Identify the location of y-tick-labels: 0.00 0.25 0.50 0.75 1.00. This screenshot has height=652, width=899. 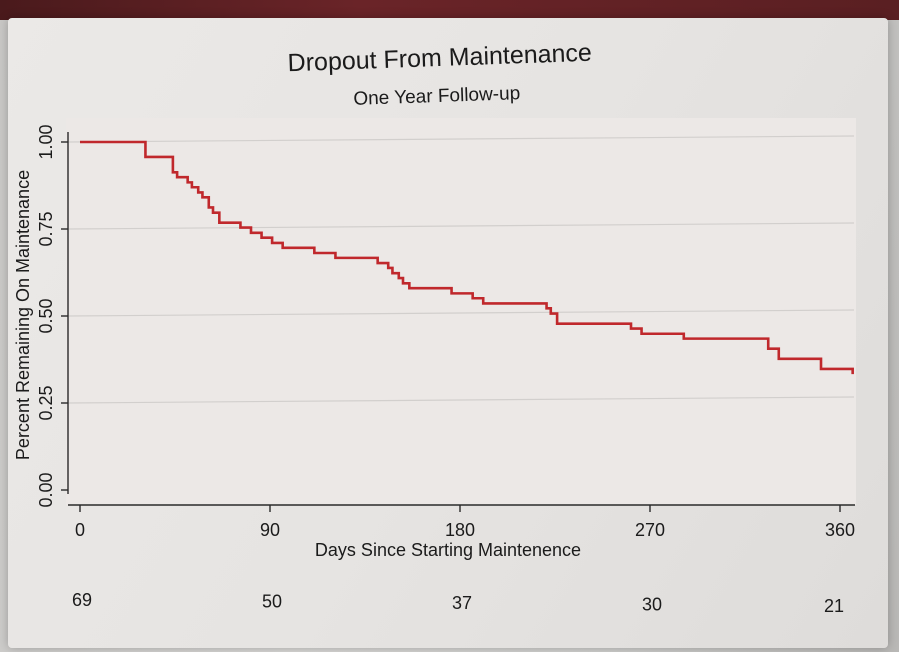
(46, 315).